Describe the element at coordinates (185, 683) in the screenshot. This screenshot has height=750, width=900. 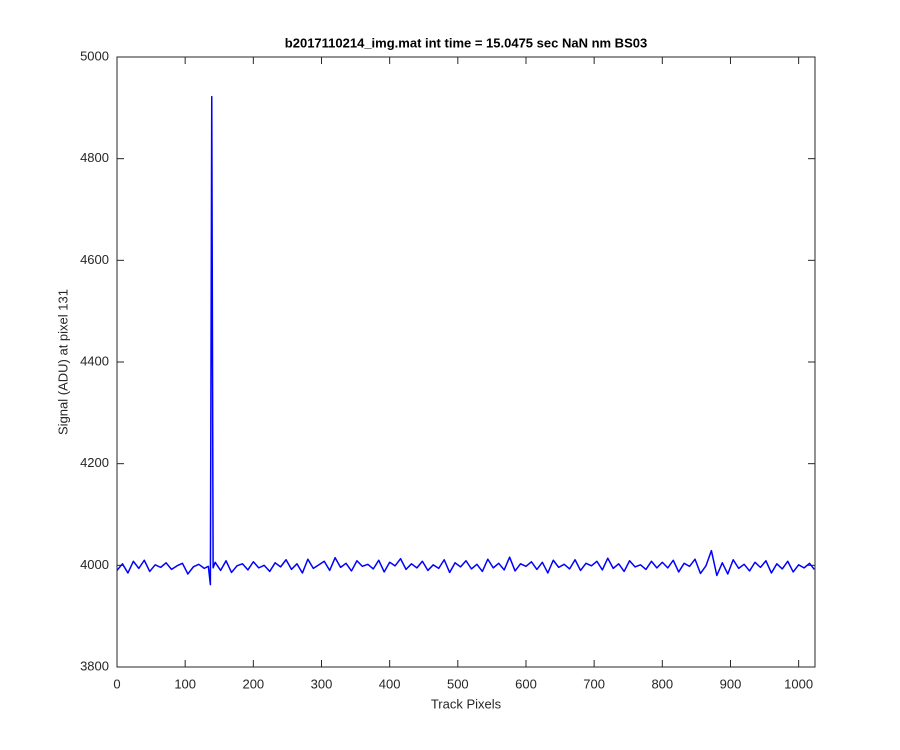
I see `x-tick-label: 100` at that location.